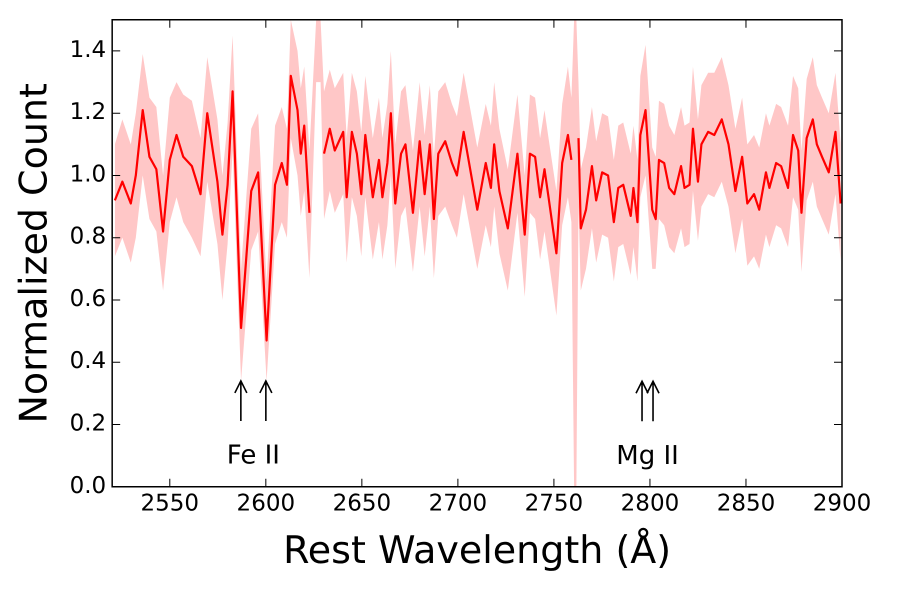 This screenshot has width=900, height=600. Describe the element at coordinates (647, 456) in the screenshot. I see `annotation: Mg II` at that location.